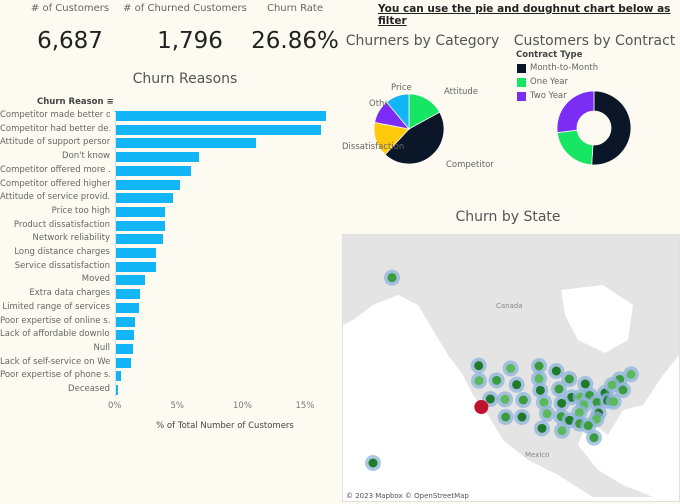 The width and height of the screenshot is (680, 504). Describe the element at coordinates (55, 375) in the screenshot. I see `bar-label: Poor expertise of phone s..` at that location.